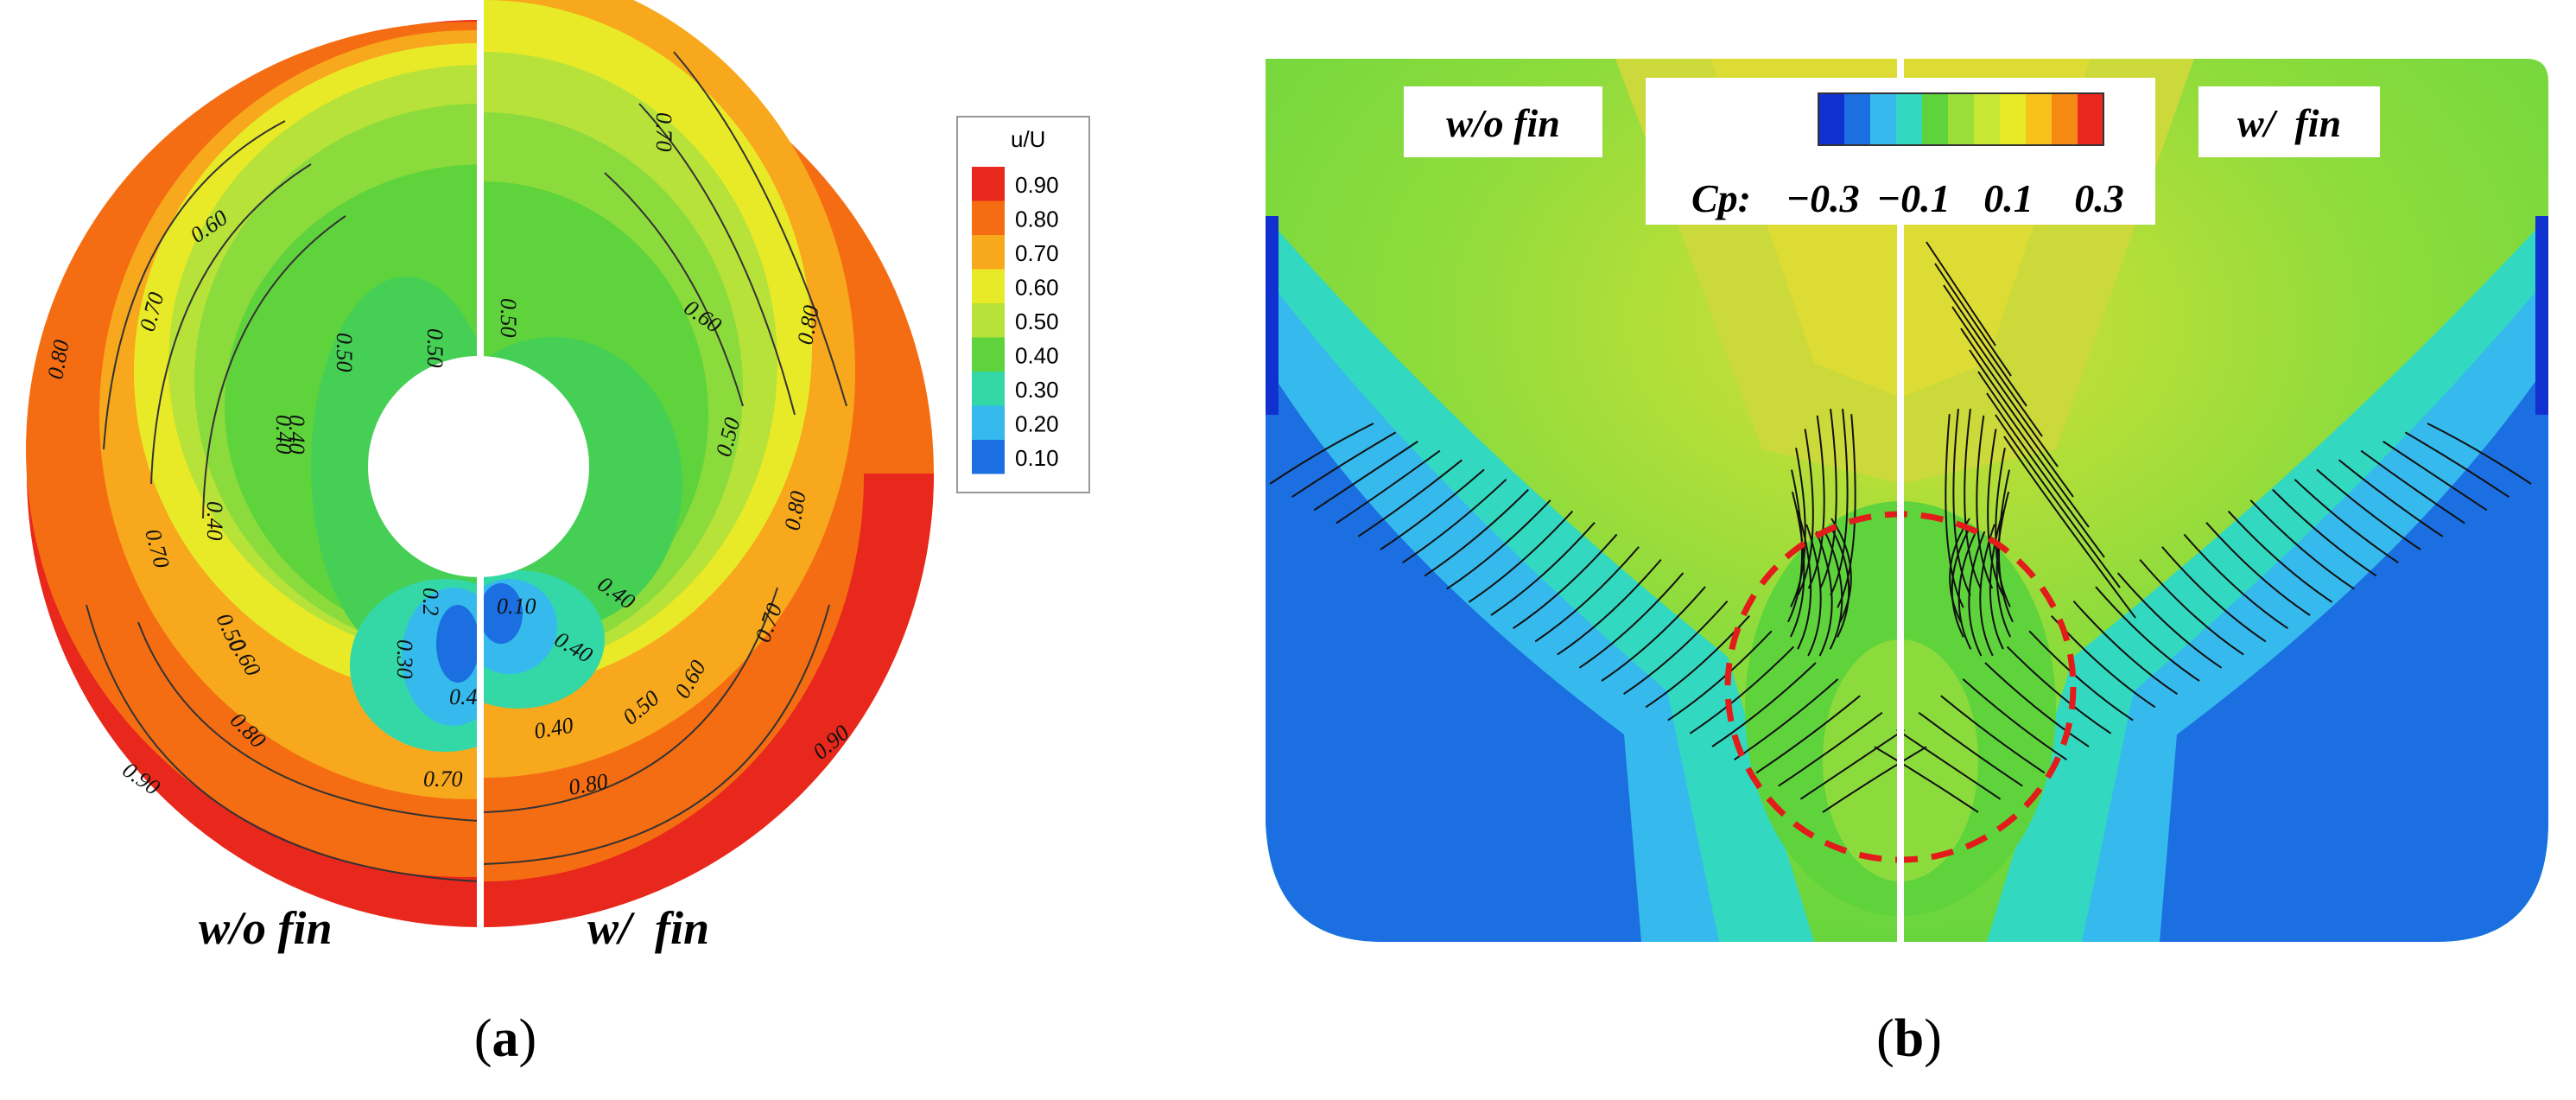  What do you see at coordinates (505, 1038) in the screenshot?
I see `panel-label-a: (a)` at bounding box center [505, 1038].